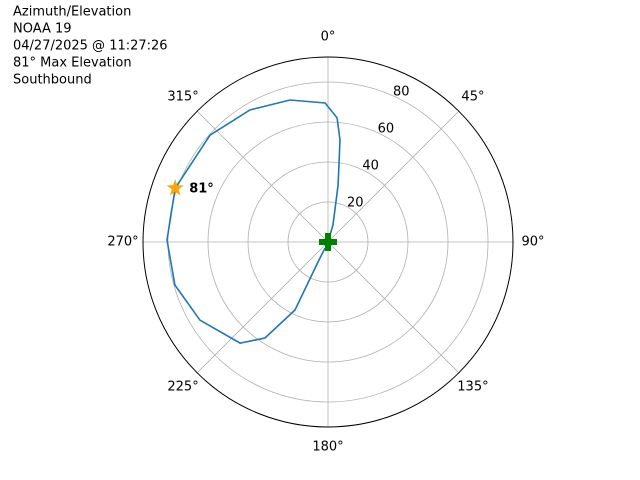  I want to click on theta-tick-label: 0°, so click(328, 37).